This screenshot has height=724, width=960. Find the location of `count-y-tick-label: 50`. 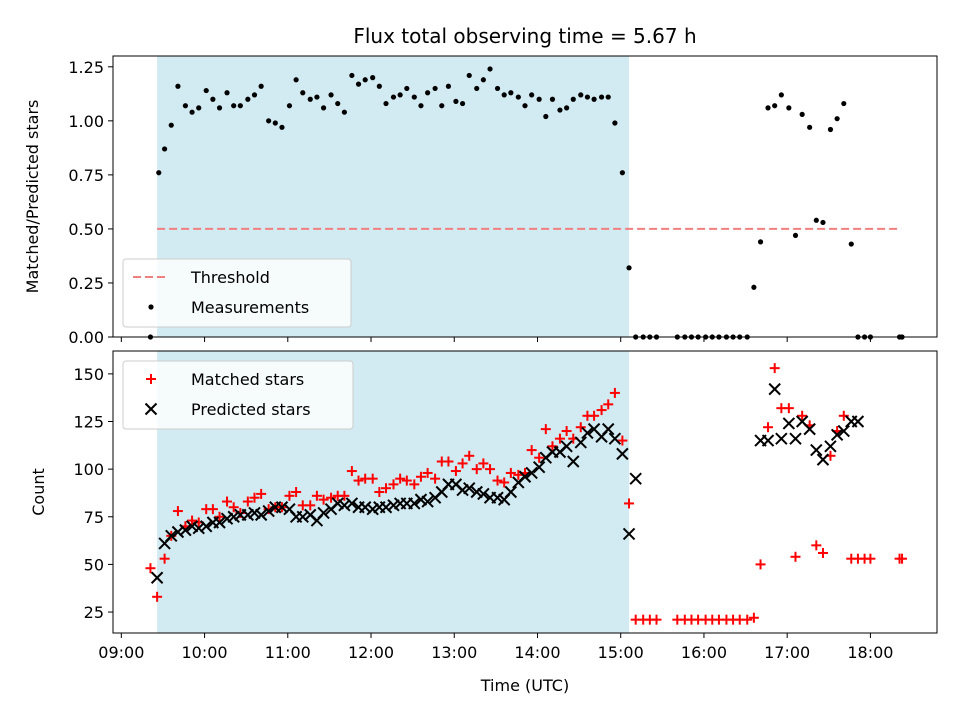

count-y-tick-label: 50 is located at coordinates (94, 564).